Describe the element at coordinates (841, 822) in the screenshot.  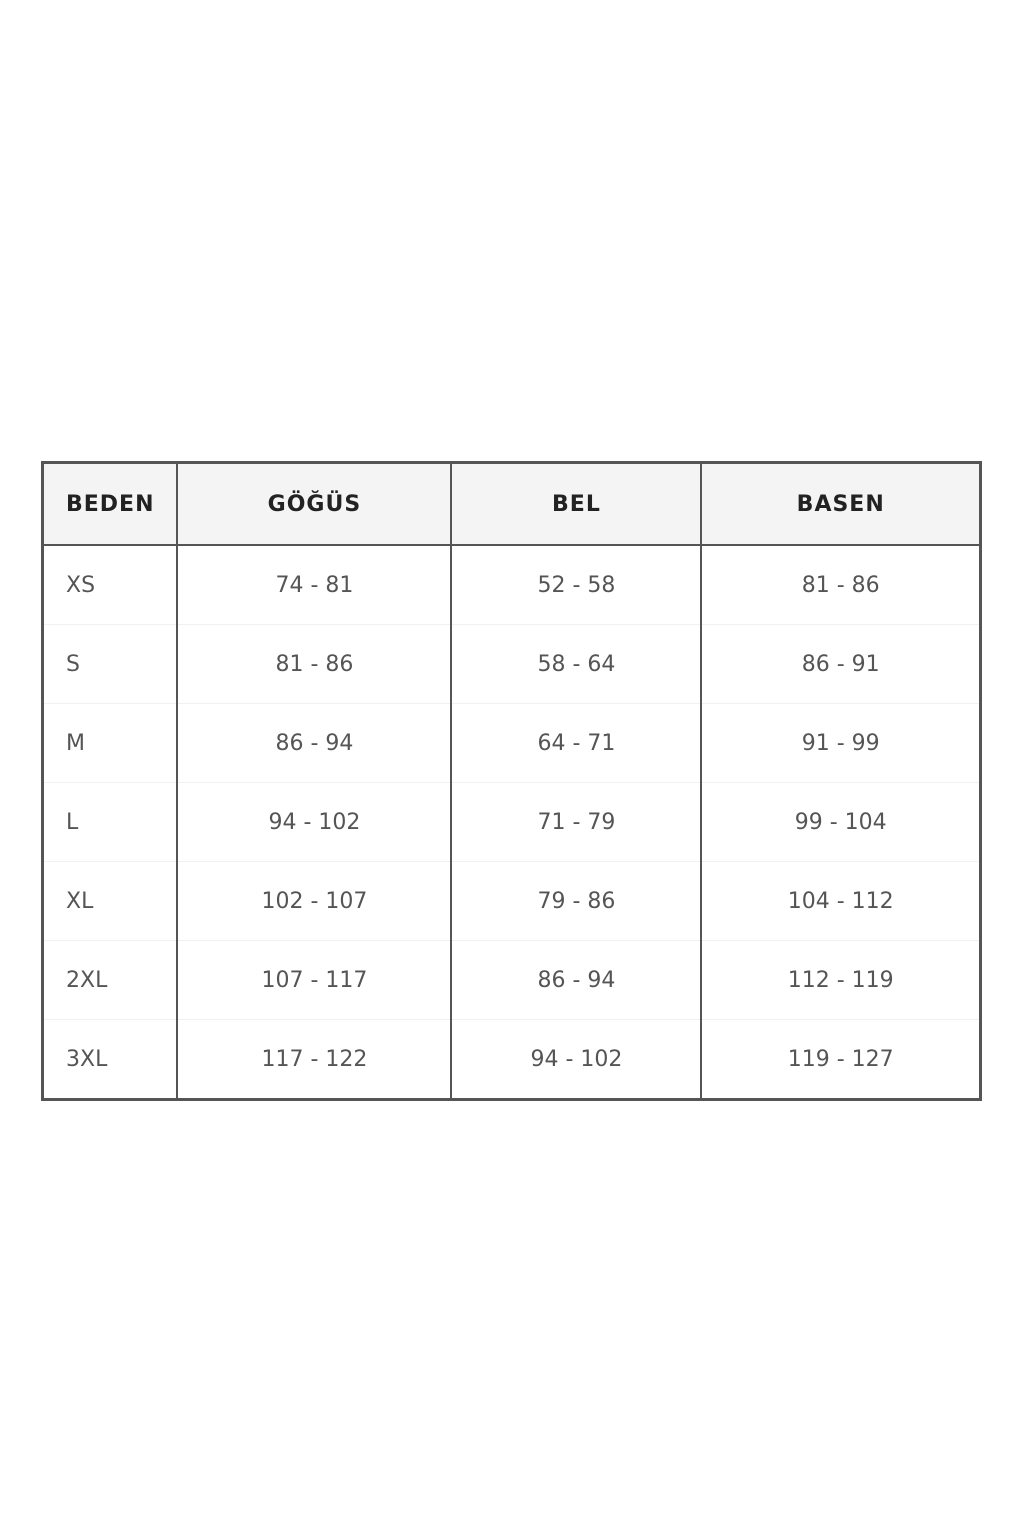
I see `cell-hip: 99 - 104` at that location.